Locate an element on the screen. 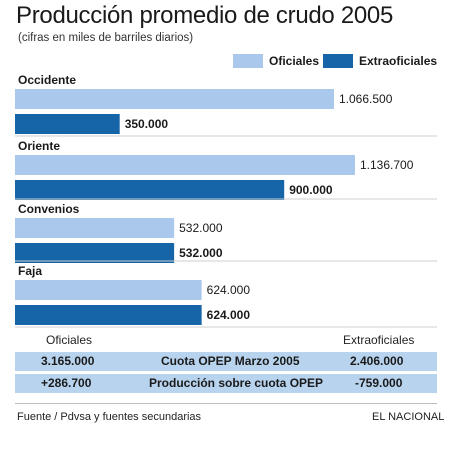  value-label-oficiales-convenios: 532.000 is located at coordinates (201, 228).